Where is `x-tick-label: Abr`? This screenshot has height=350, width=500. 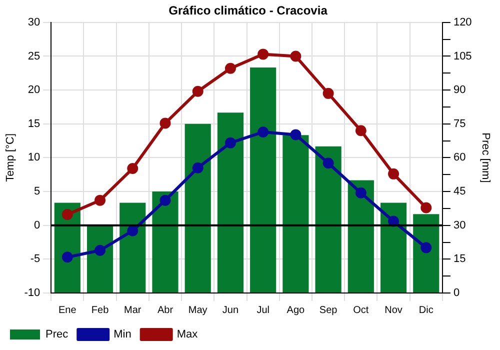
x-tick-label: Abr is located at coordinates (165, 310).